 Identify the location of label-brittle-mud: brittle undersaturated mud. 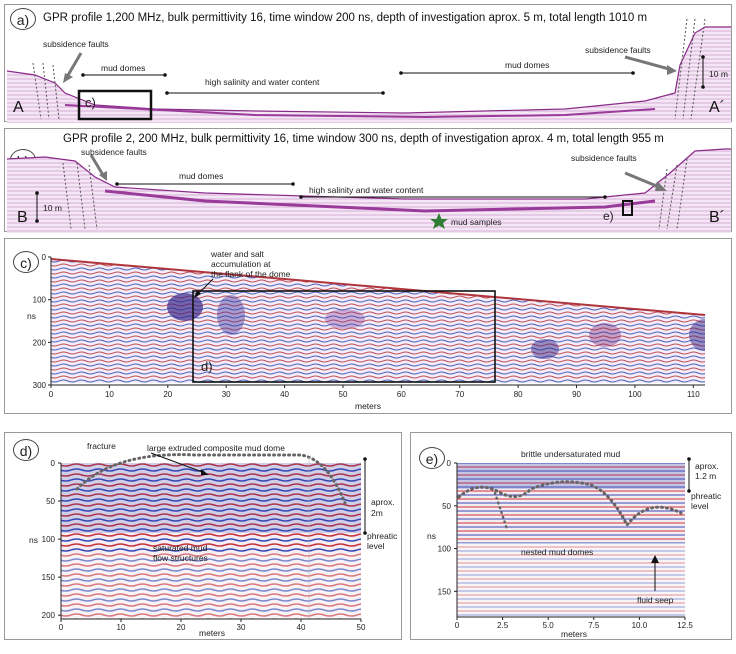
(571, 454).